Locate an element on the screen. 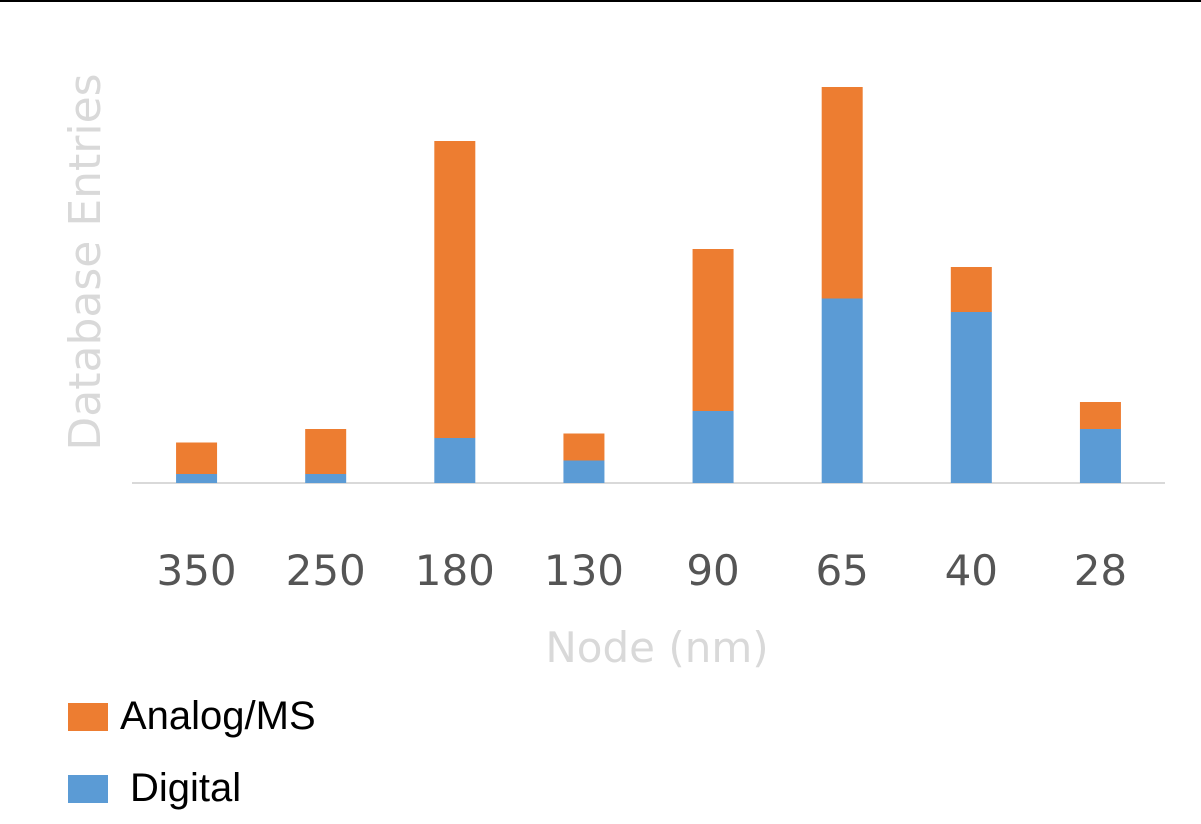 Image resolution: width=1201 pixels, height=824 pixels. x-tick-label-350: 350 is located at coordinates (196, 570).